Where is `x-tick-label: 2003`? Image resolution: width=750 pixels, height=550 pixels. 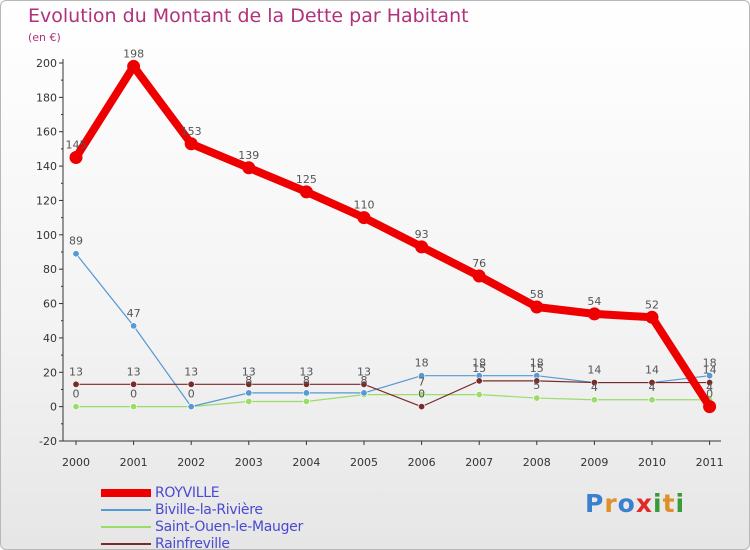 x-tick-label: 2003 is located at coordinates (249, 462).